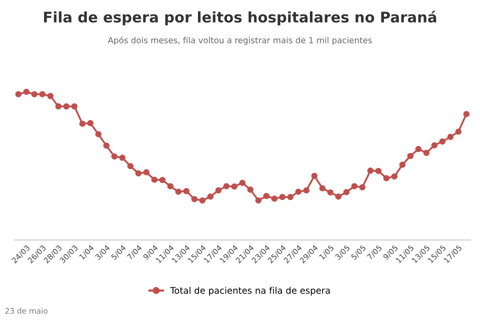 The image size is (480, 320). Describe the element at coordinates (240, 18) in the screenshot. I see `chart-title: Fila de espera por leitos hospitalares no Paraná` at that location.